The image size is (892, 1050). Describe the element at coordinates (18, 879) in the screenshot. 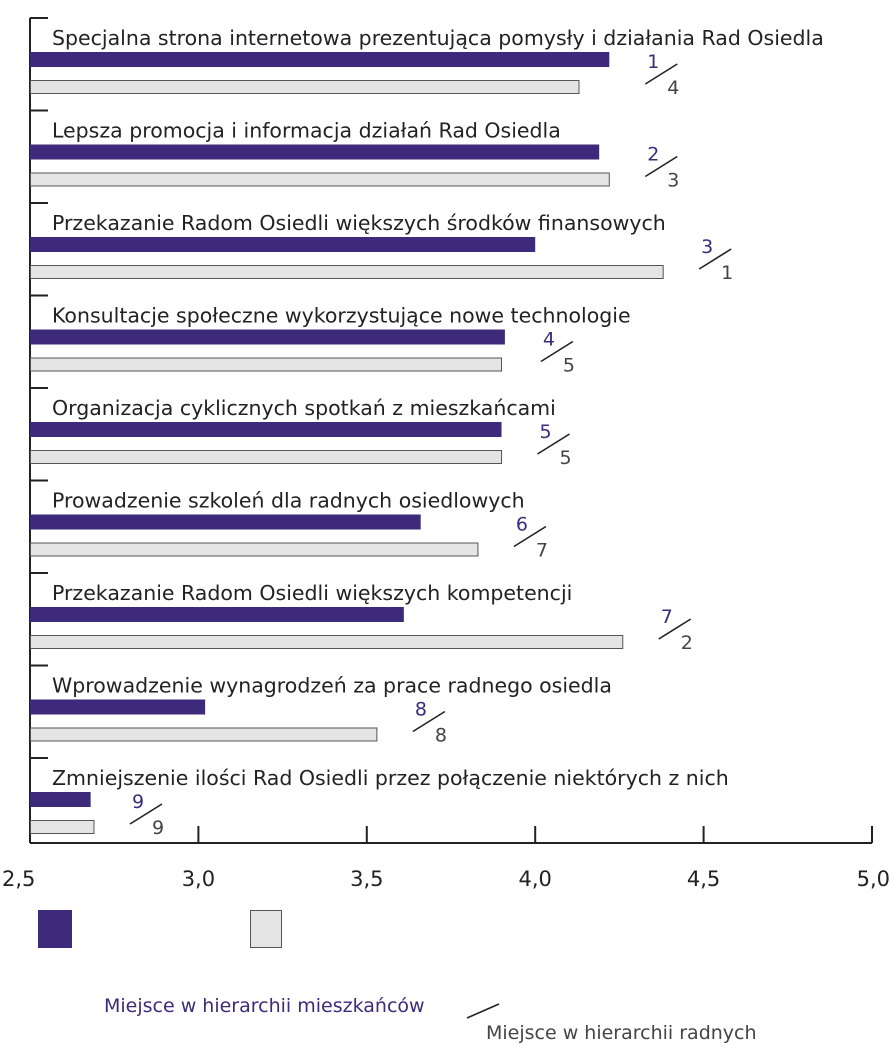

I see `x-tick-label: 2,5` at that location.